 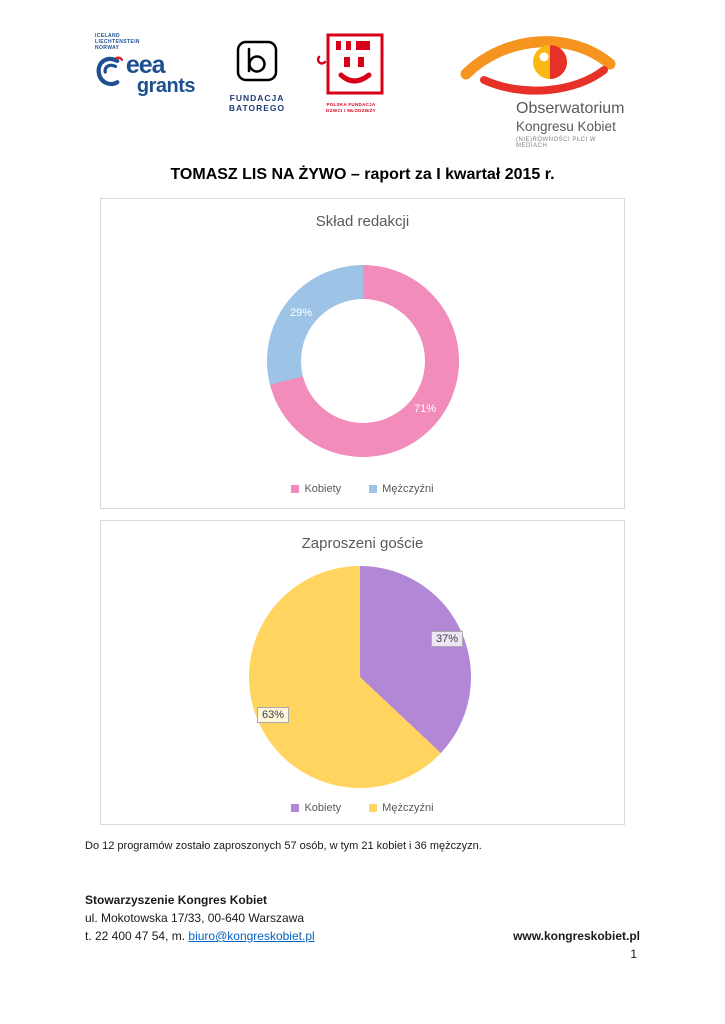 I want to click on donut-hole, so click(x=363, y=361).